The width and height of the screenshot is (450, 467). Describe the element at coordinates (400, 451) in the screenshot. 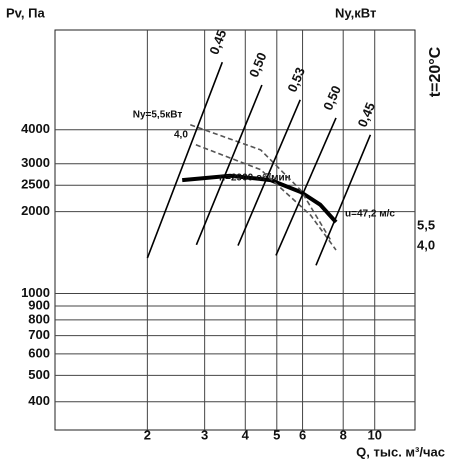

I see `x-axis-label: Q, тыс. м³/час` at that location.